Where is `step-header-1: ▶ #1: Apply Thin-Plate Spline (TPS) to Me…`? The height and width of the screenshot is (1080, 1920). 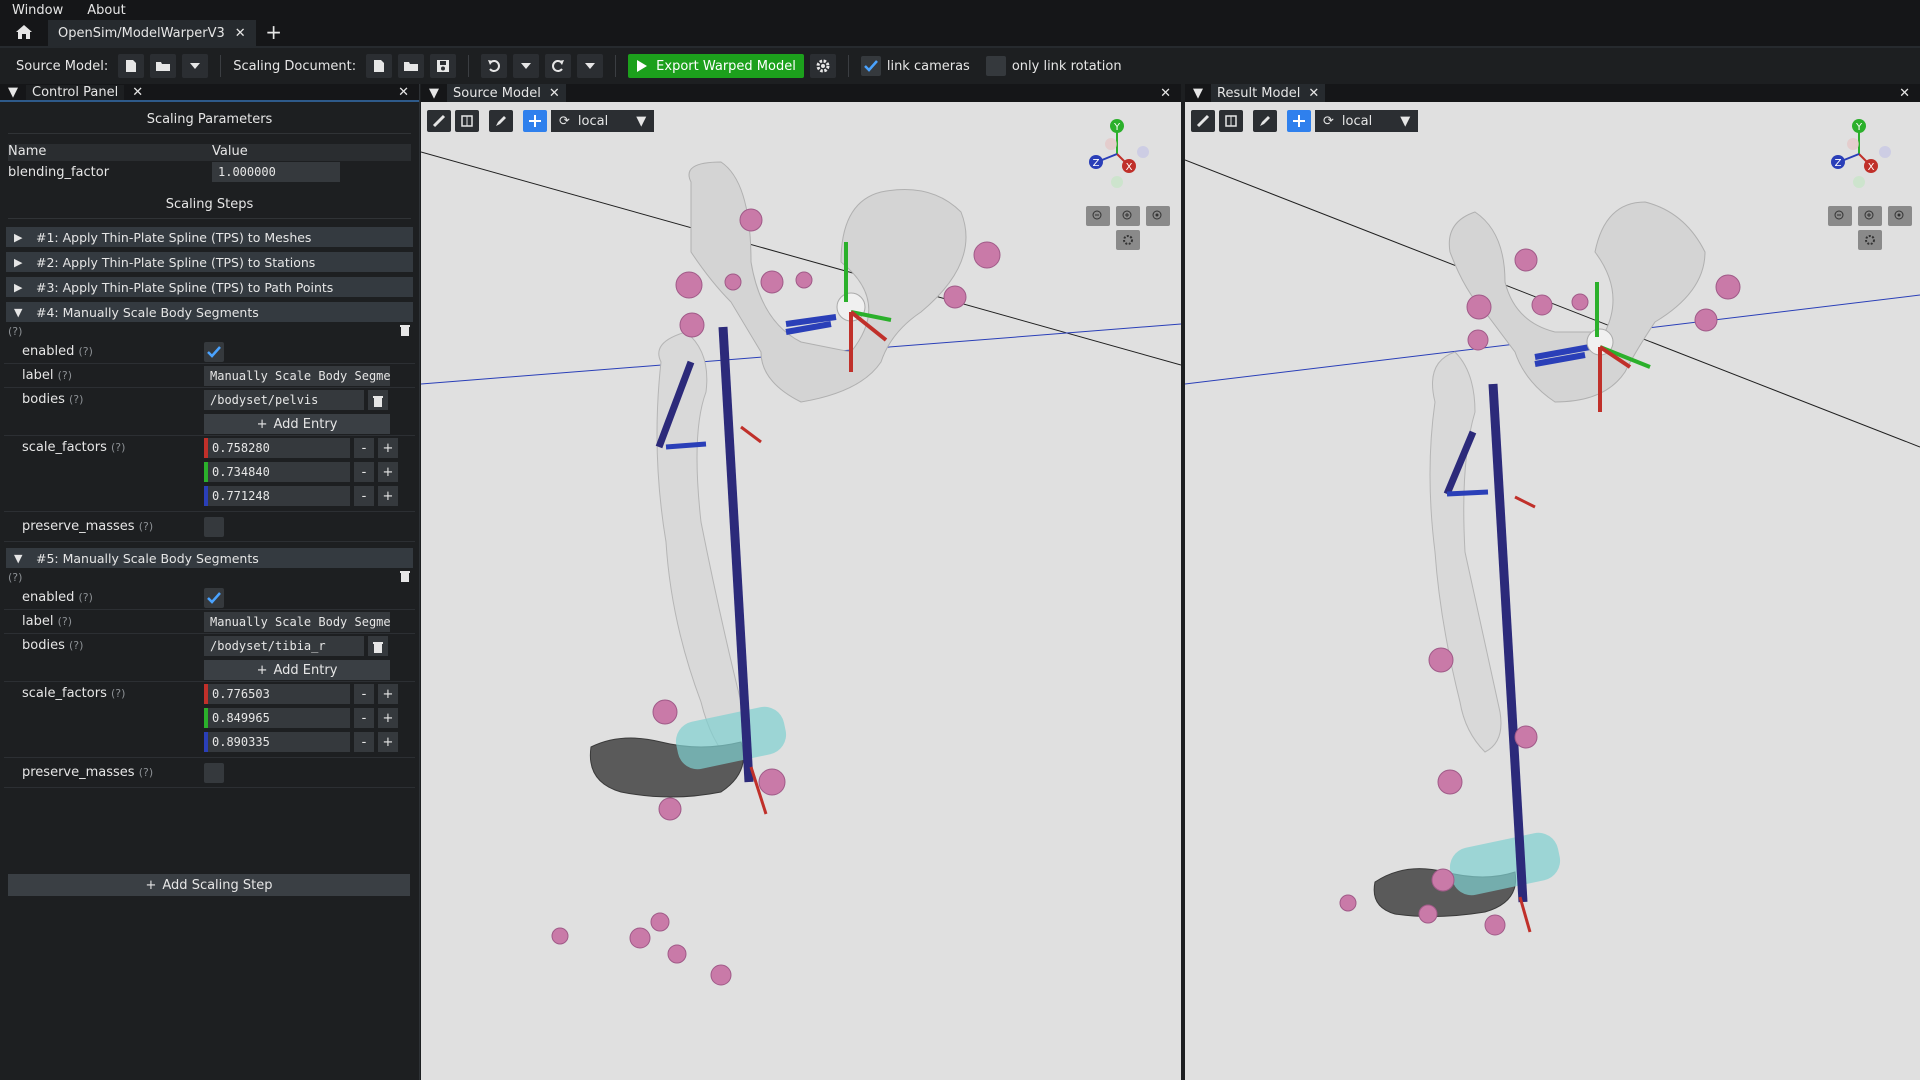 step-header-1: ▶ #1: Apply Thin-Plate Spline (TPS) to Me… is located at coordinates (209, 237).